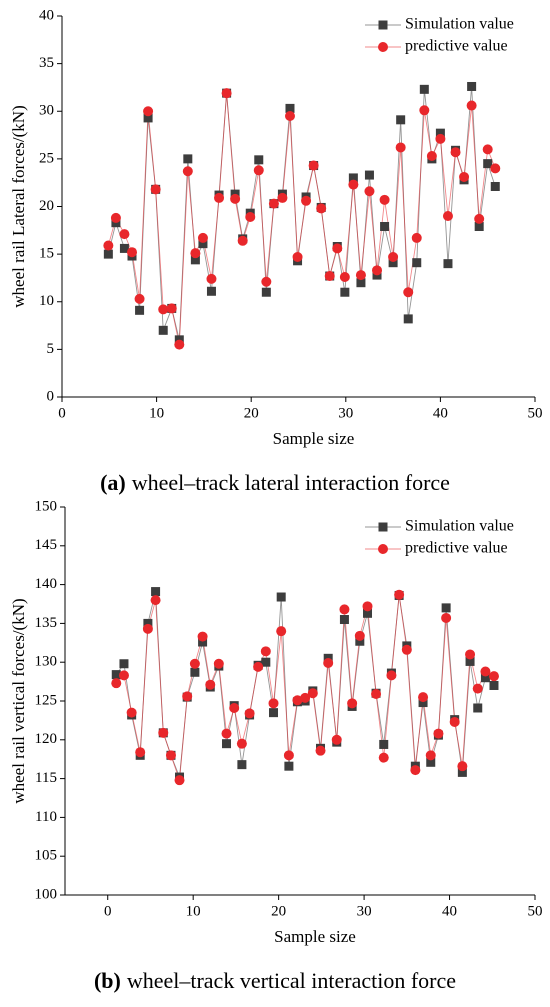 The height and width of the screenshot is (1007, 550). I want to click on y-tick-label: 120, so click(46, 739).